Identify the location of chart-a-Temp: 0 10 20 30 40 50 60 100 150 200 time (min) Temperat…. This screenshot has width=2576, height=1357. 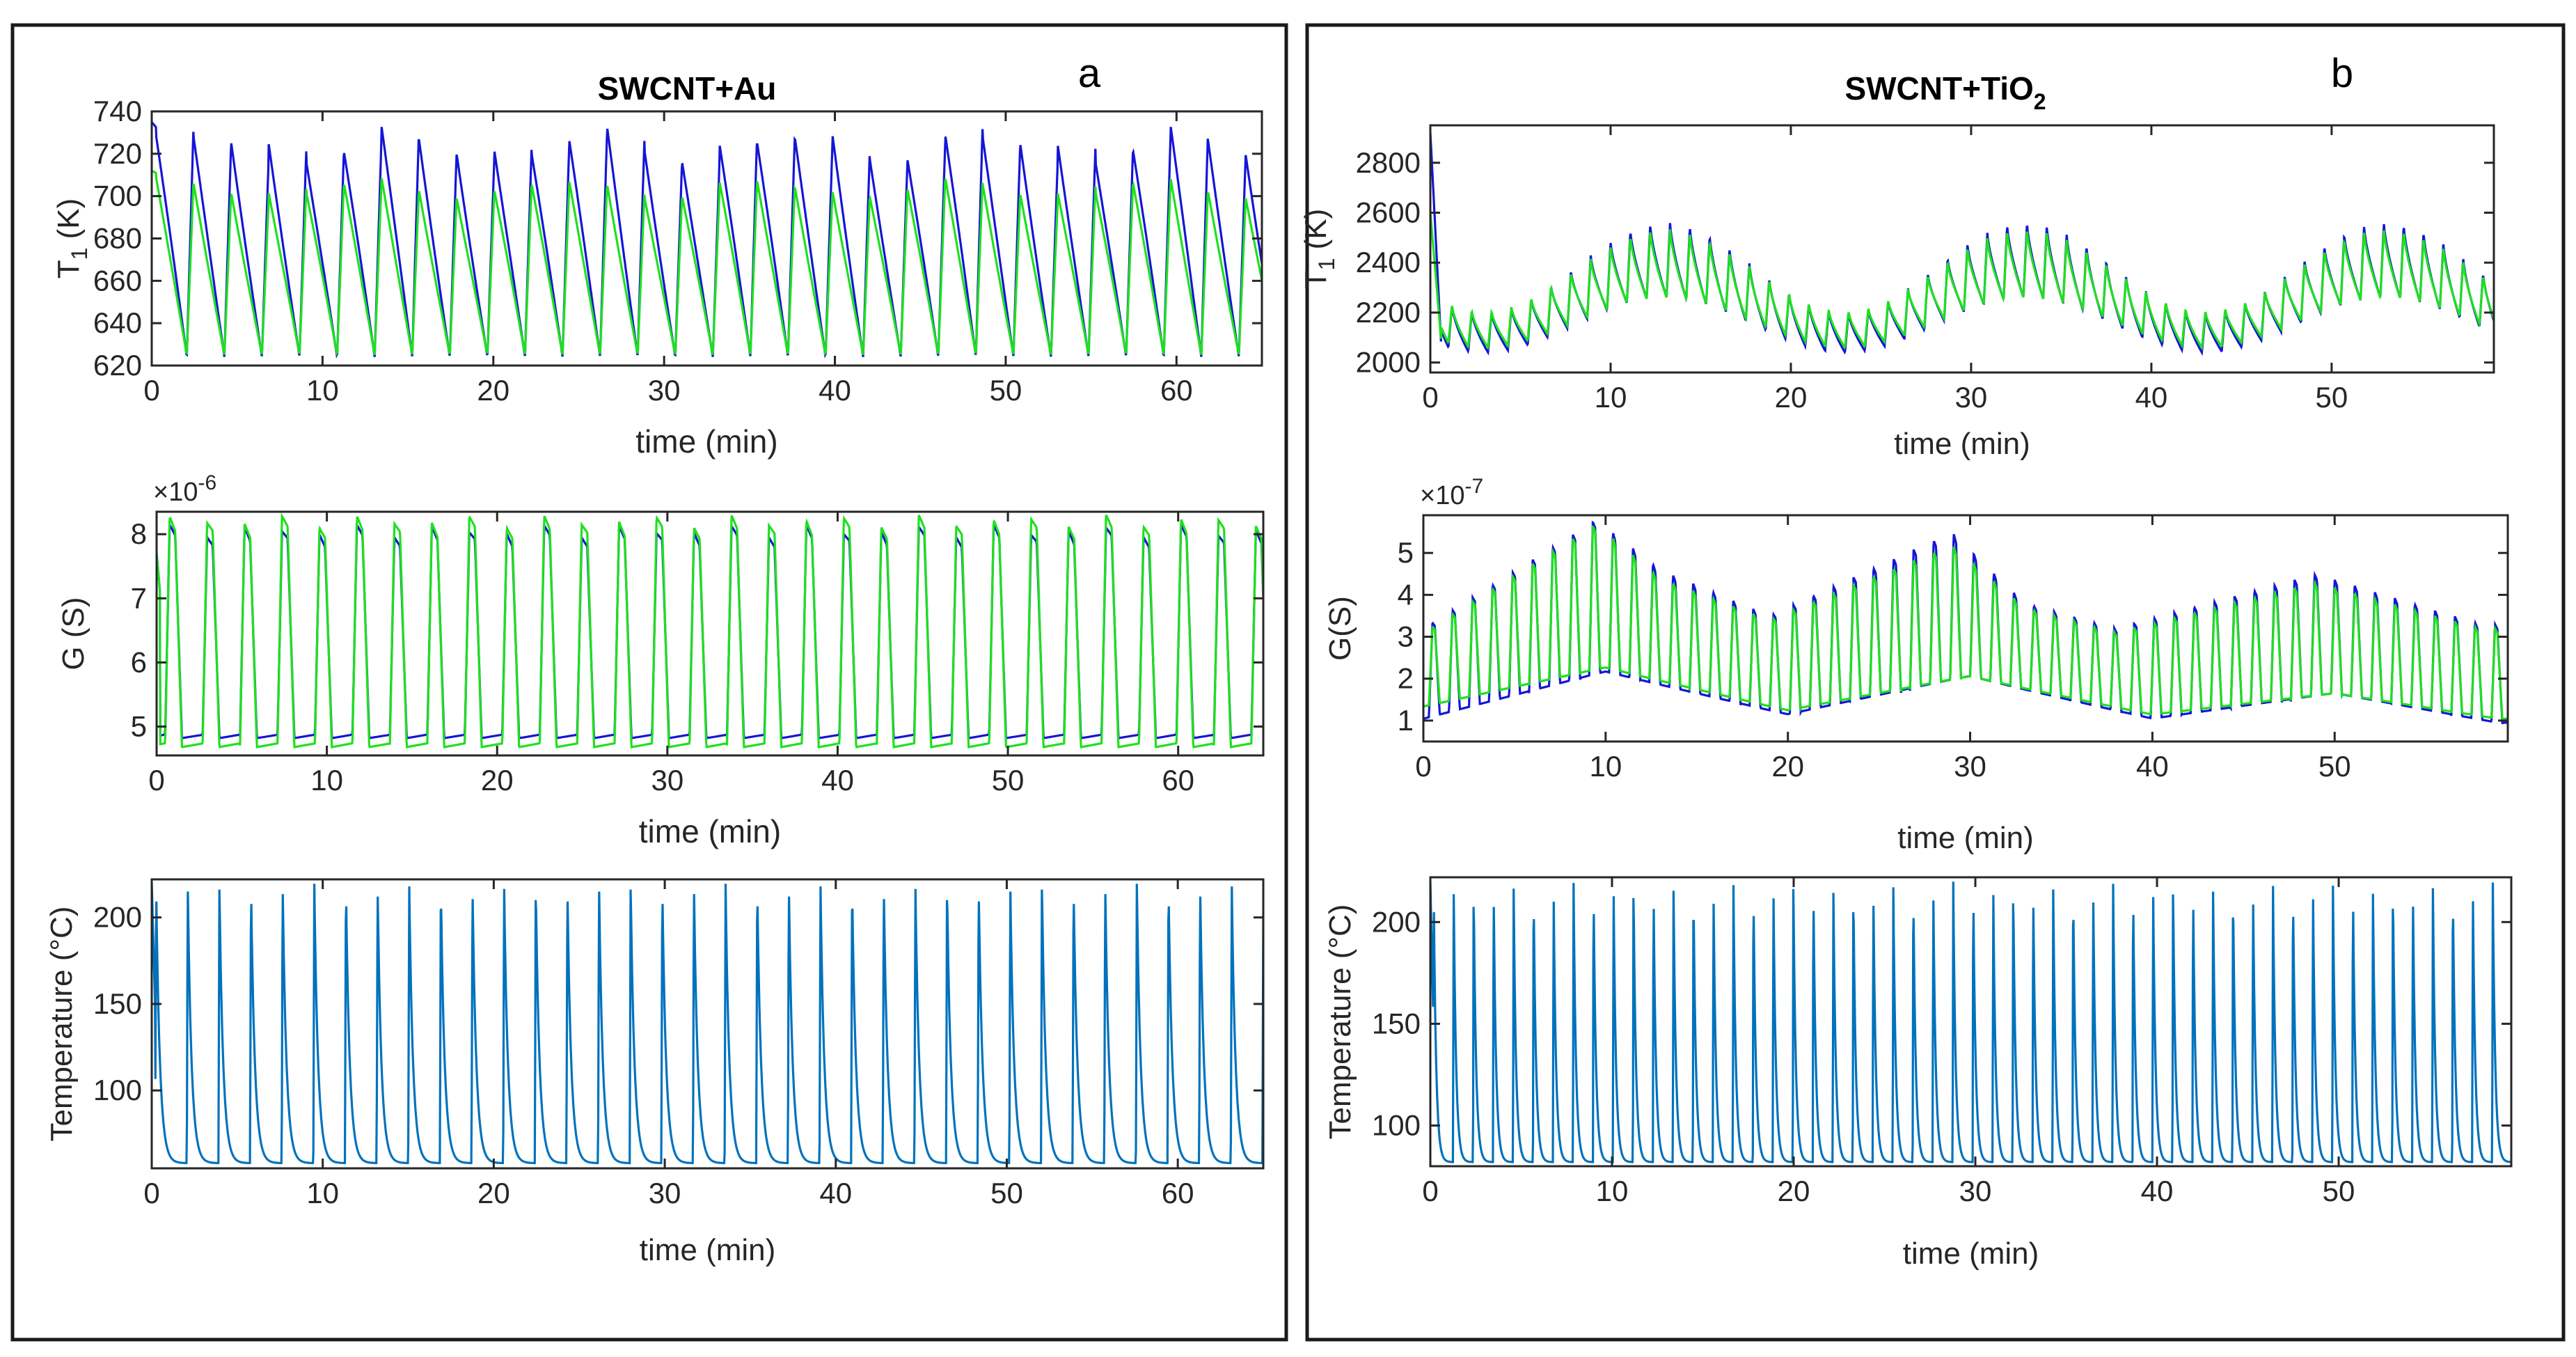
(655, 1072).